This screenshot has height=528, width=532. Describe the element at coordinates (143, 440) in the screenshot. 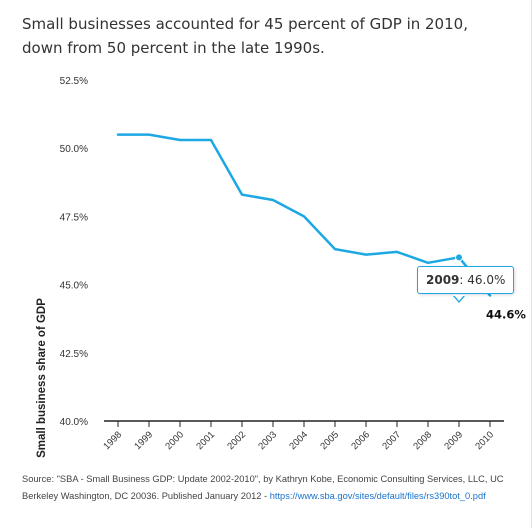

I see `x-tick-label: 1999` at that location.